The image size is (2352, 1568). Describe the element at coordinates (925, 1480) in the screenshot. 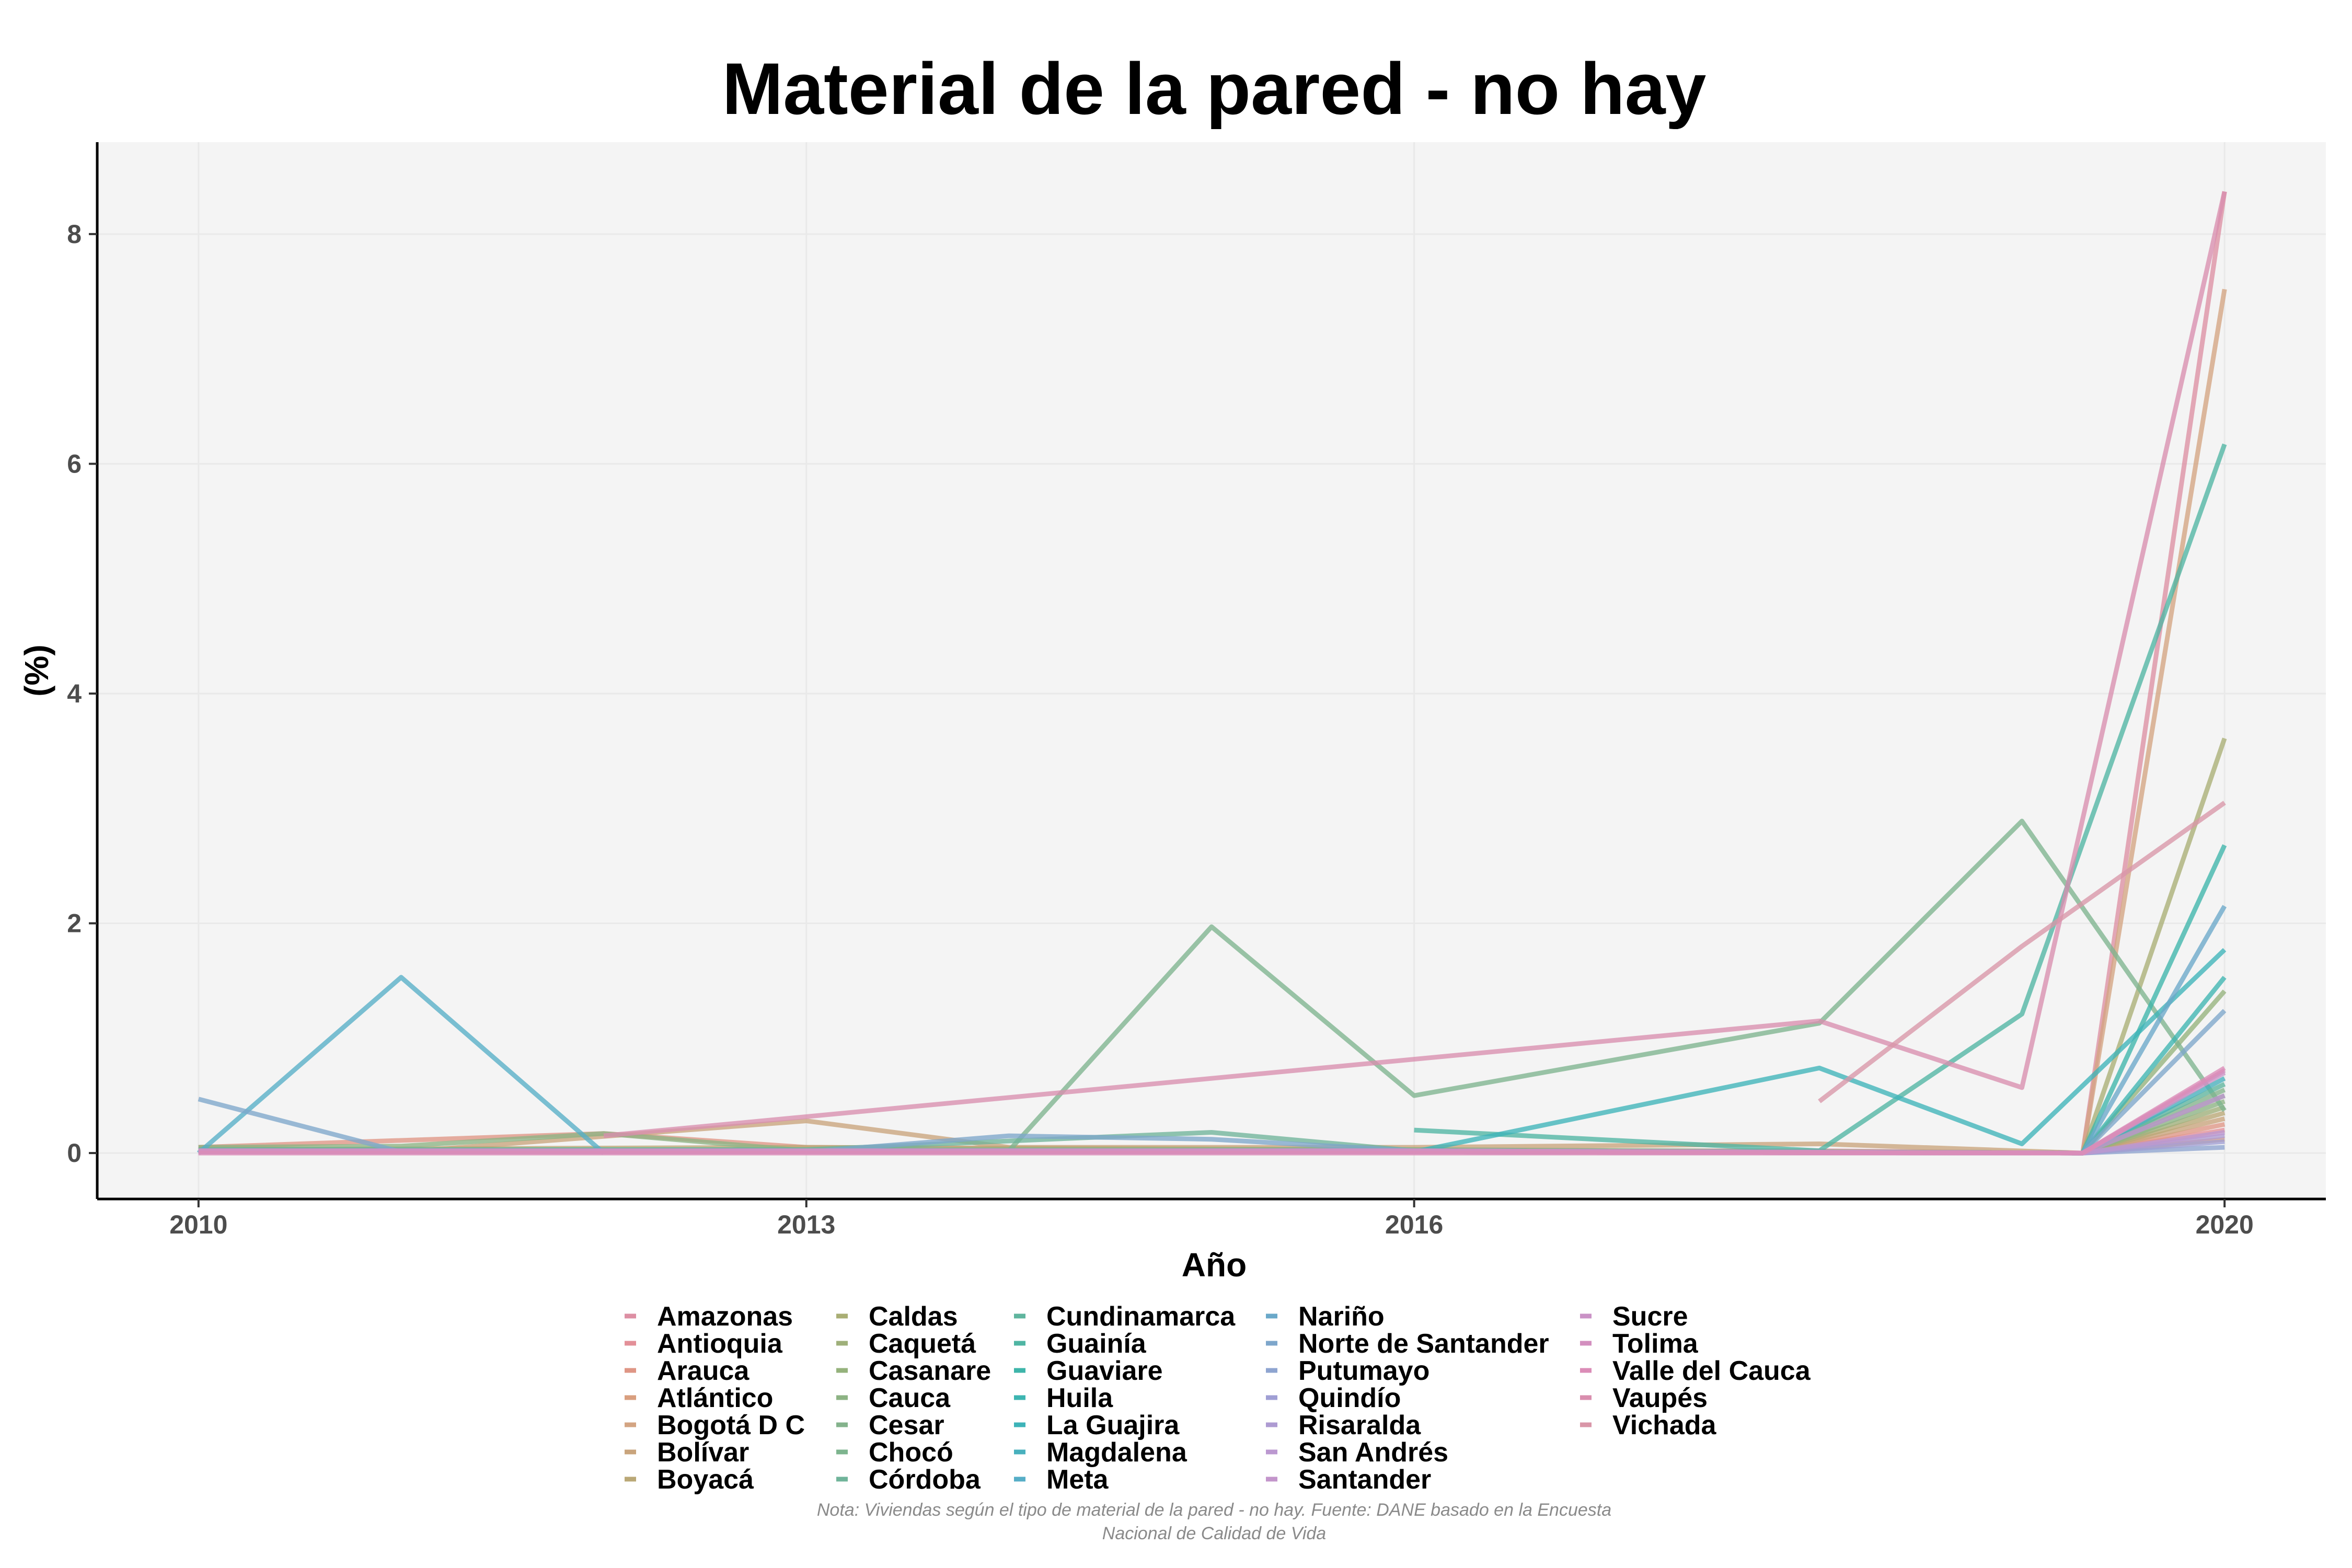

I see `legend-label: Córdoba` at that location.